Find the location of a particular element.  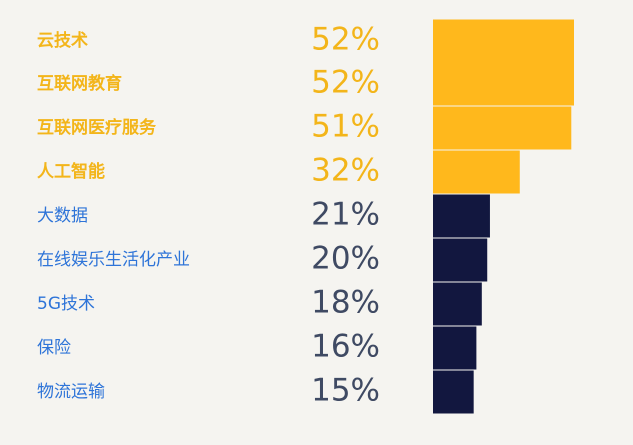

category-label-3: 互联网医疗服务 is located at coordinates (97, 127).